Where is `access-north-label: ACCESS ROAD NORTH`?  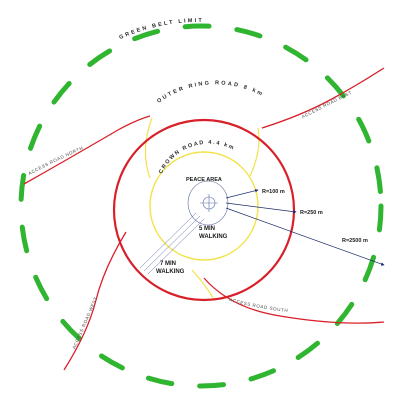
access-north-label: ACCESS ROAD NORTH is located at coordinates (56, 160).